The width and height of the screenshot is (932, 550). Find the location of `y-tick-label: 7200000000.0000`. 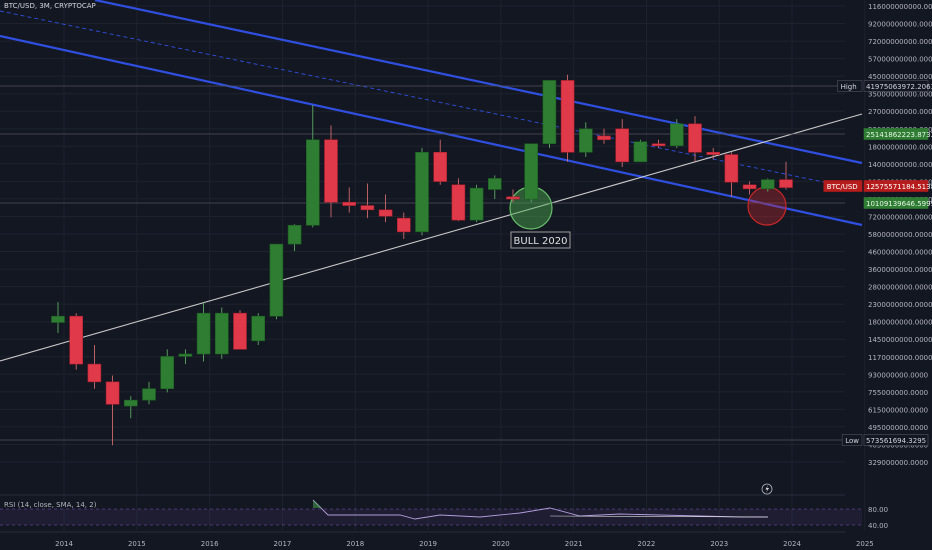

y-tick-label: 7200000000.0000 is located at coordinates (900, 217).